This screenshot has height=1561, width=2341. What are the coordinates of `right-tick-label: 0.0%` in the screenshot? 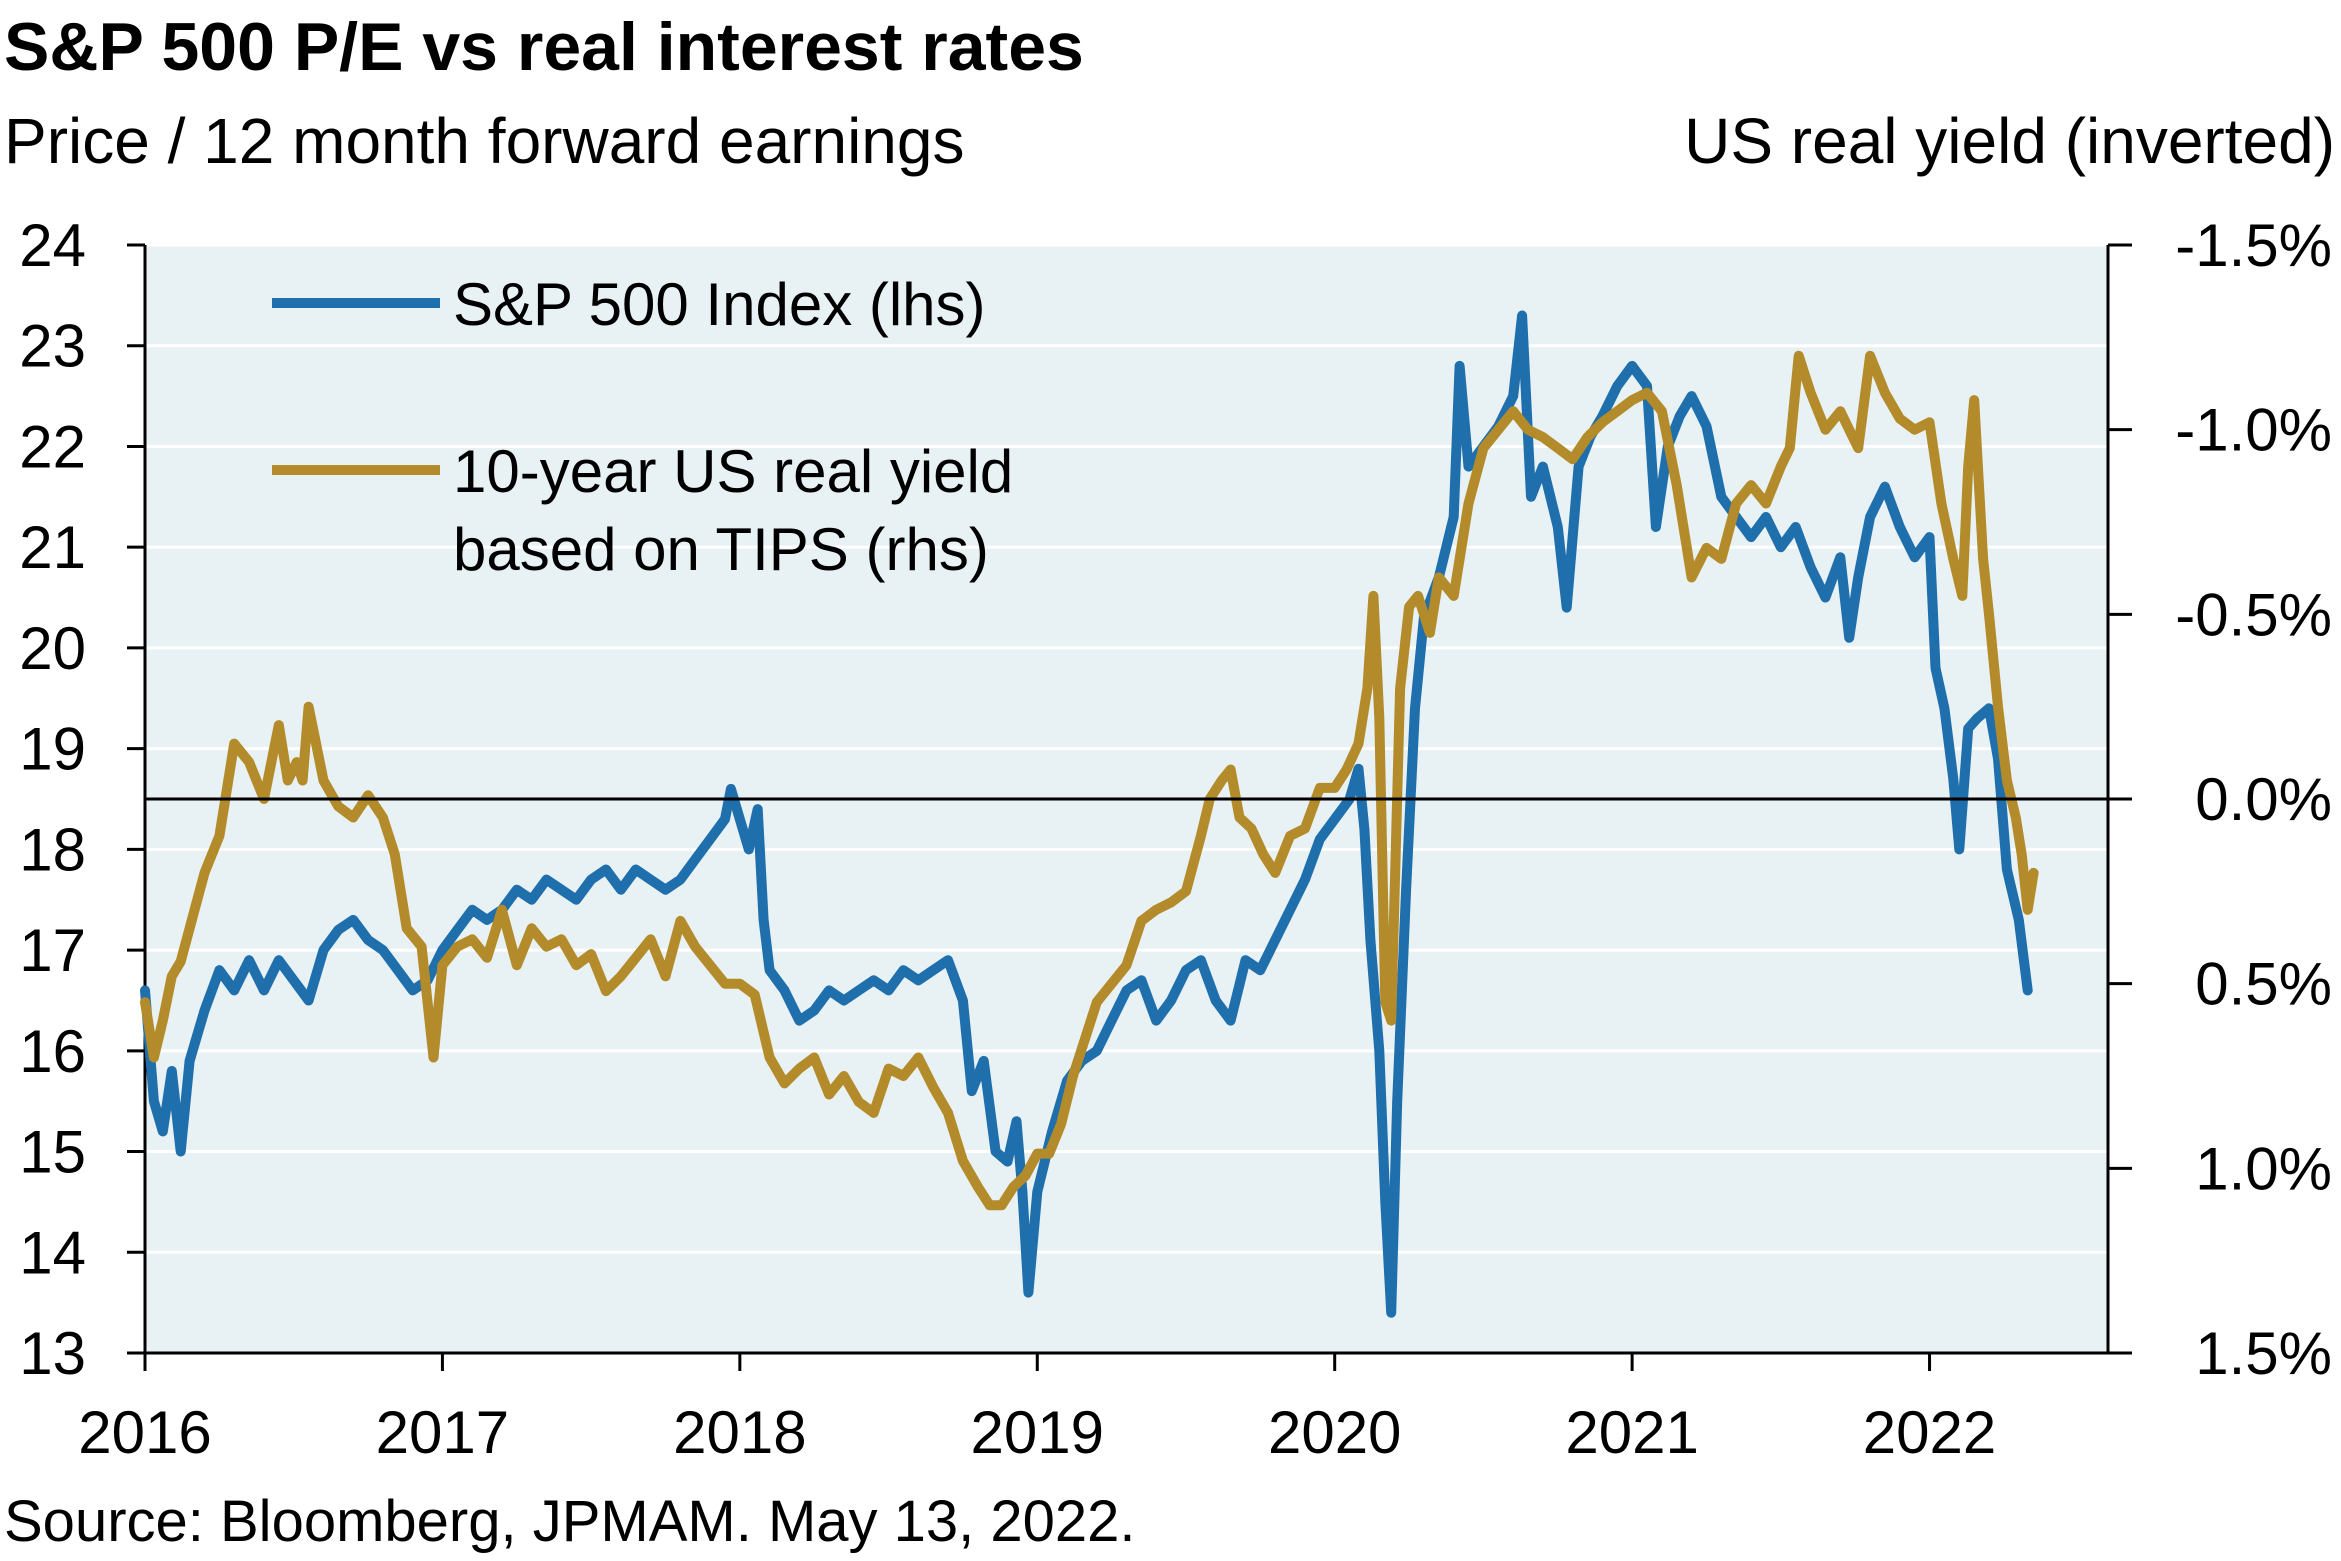 It's located at (2263, 799).